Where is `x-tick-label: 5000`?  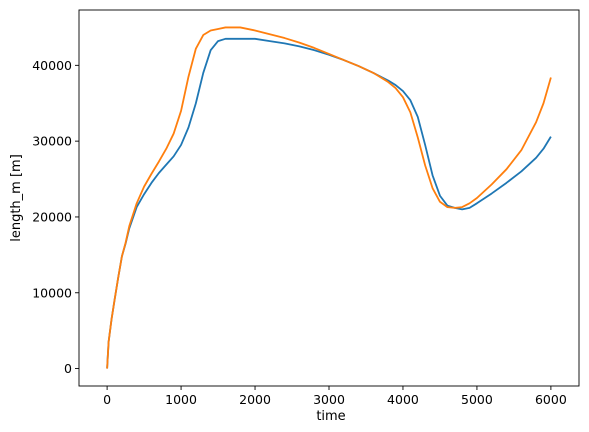
x-tick-label: 5000 is located at coordinates (477, 399).